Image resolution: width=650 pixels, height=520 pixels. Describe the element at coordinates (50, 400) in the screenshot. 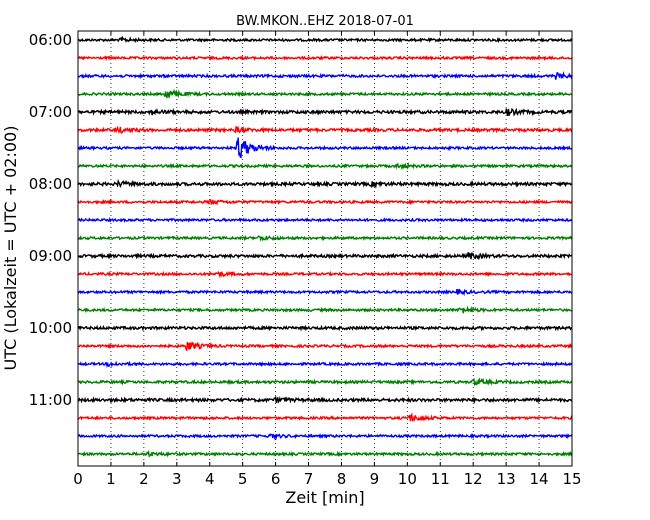

I see `y-tick-label: 11:00` at that location.